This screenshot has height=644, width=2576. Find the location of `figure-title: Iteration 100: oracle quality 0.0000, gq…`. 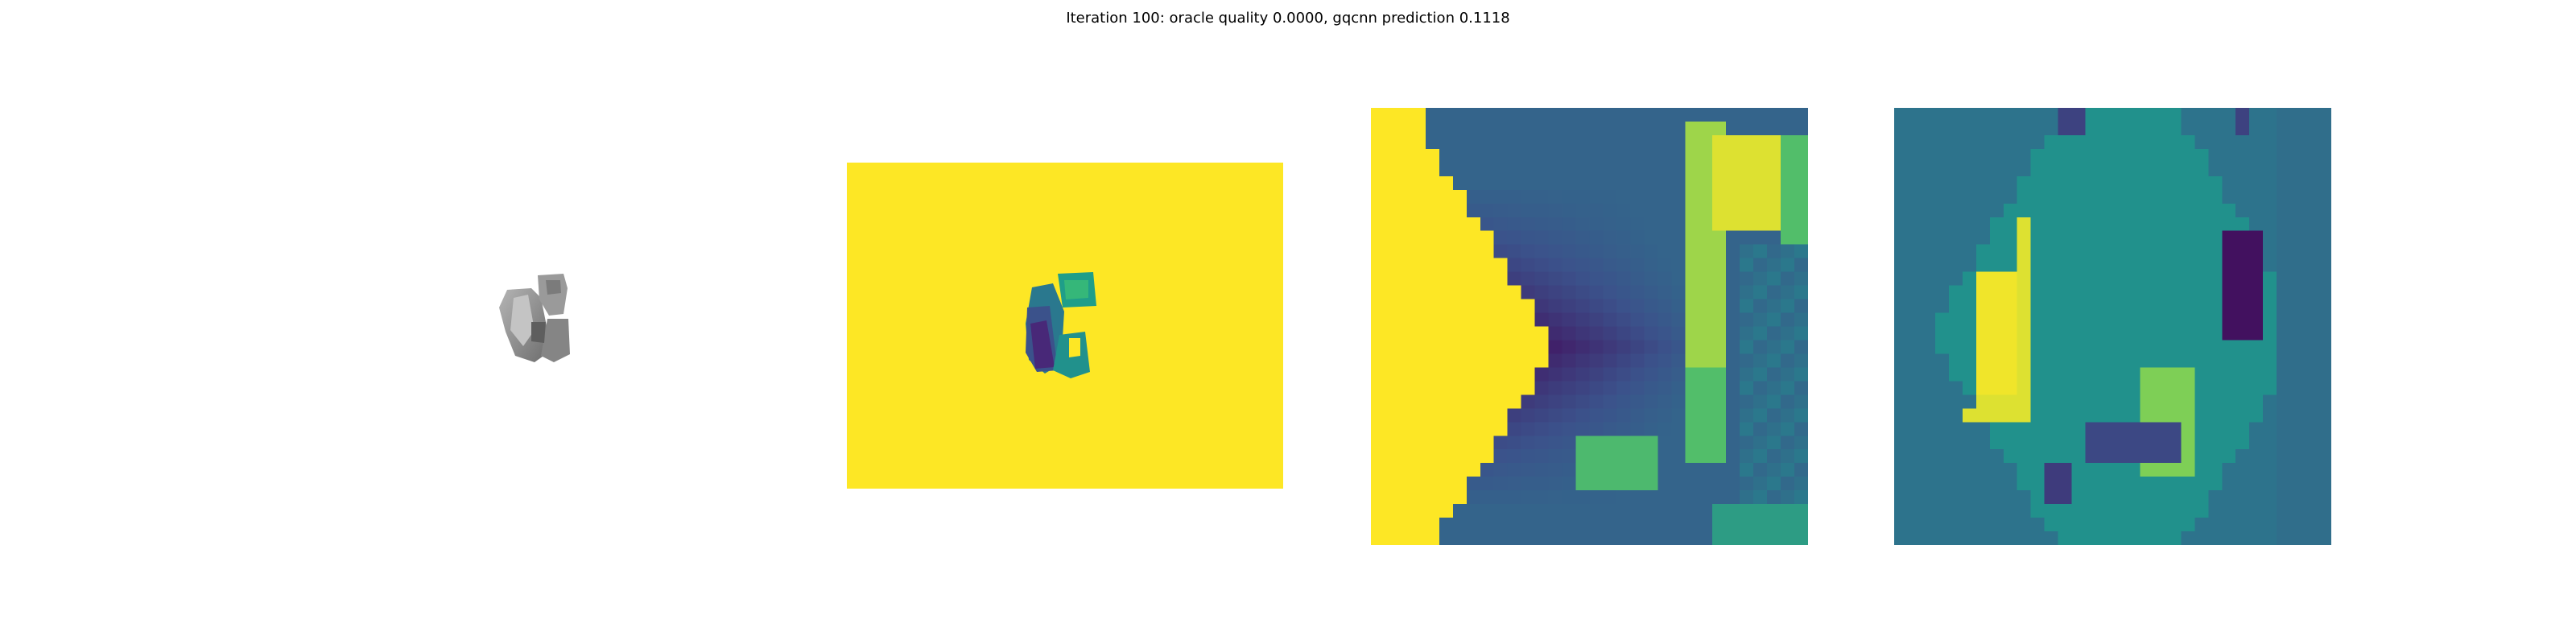

figure-title: Iteration 100: oracle quality 0.0000, gq… is located at coordinates (1288, 18).